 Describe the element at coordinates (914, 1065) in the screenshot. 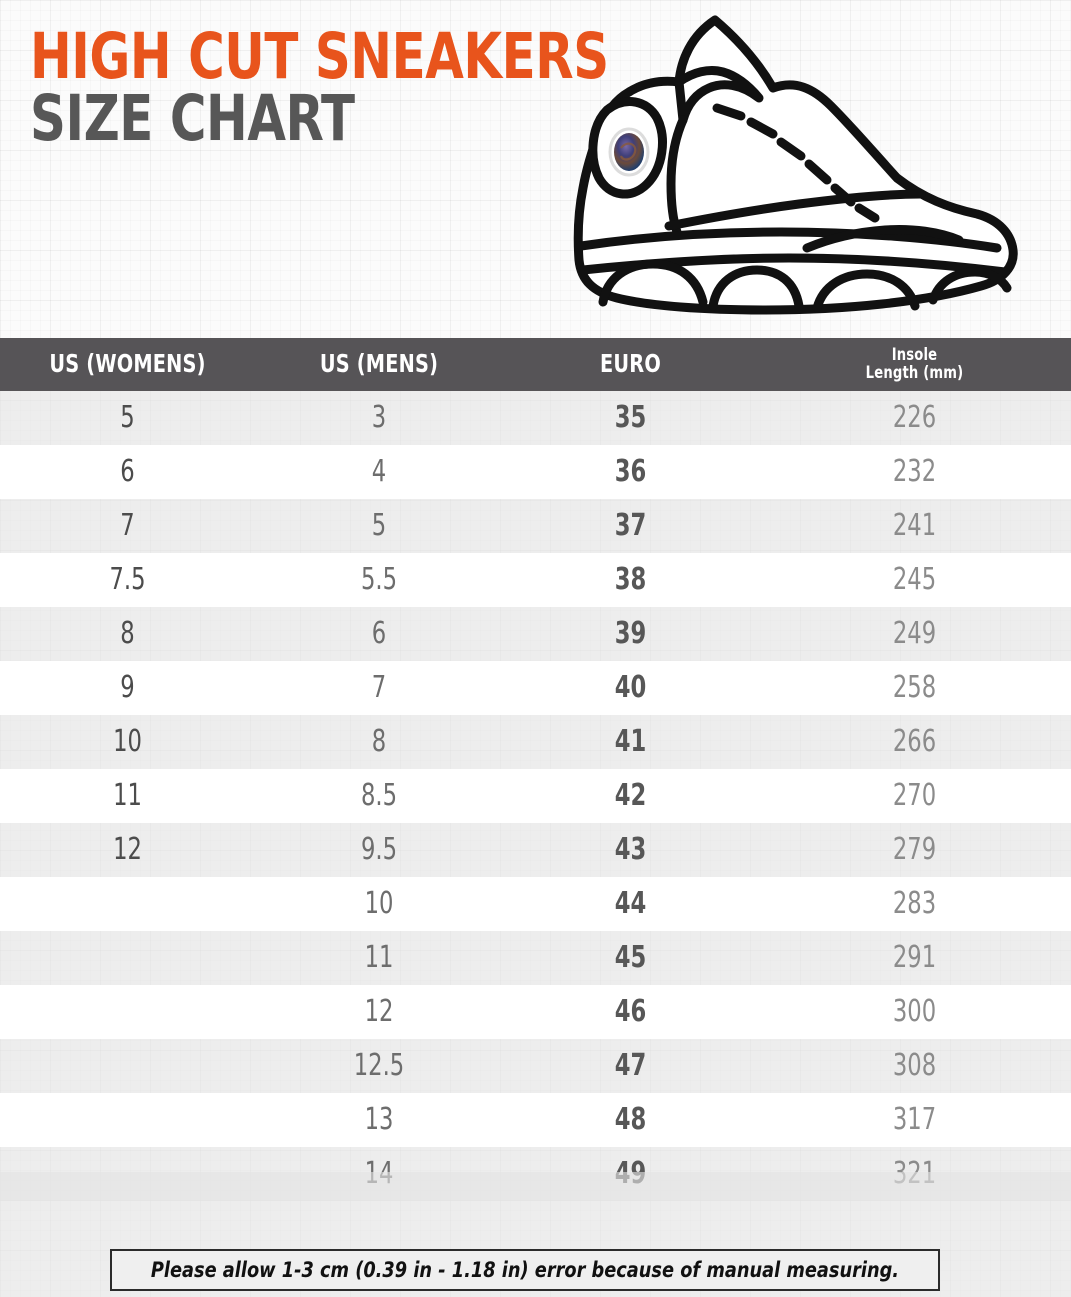

I see `table-cell: 308` at that location.